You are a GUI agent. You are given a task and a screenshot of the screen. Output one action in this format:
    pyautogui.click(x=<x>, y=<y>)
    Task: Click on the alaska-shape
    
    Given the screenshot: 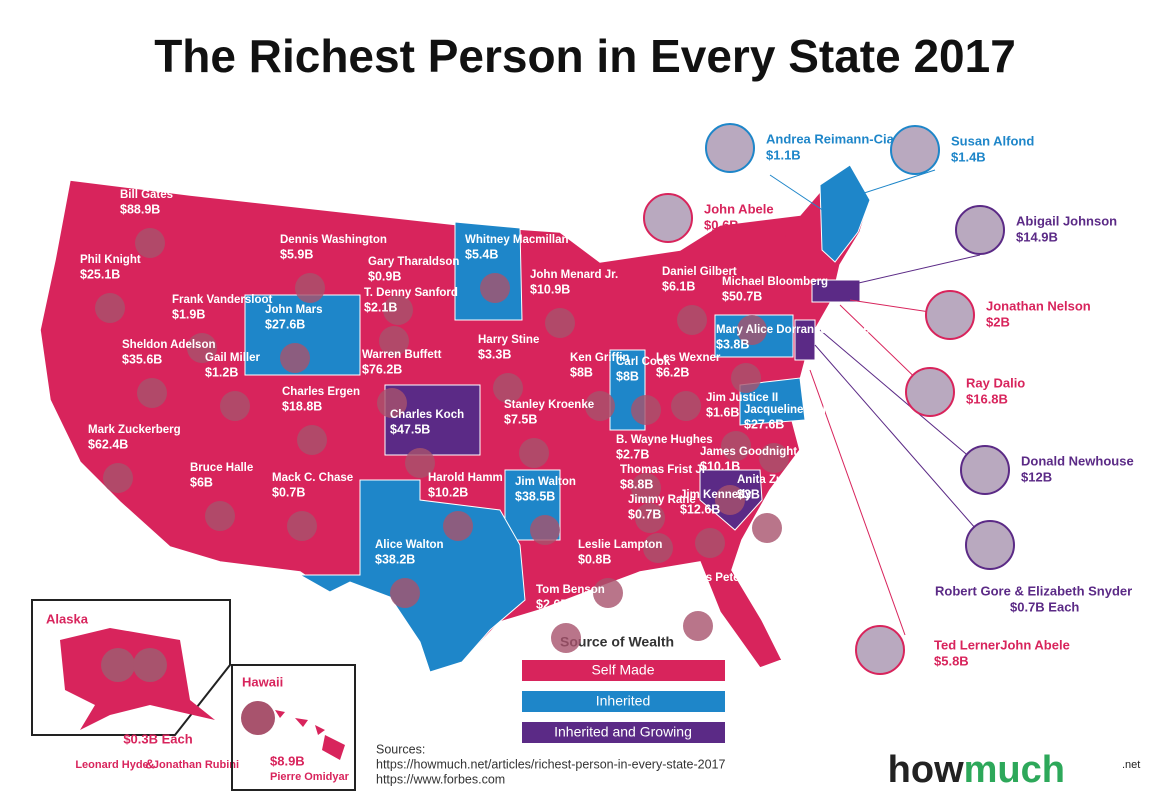 What is the action you would take?
    pyautogui.click(x=137, y=679)
    